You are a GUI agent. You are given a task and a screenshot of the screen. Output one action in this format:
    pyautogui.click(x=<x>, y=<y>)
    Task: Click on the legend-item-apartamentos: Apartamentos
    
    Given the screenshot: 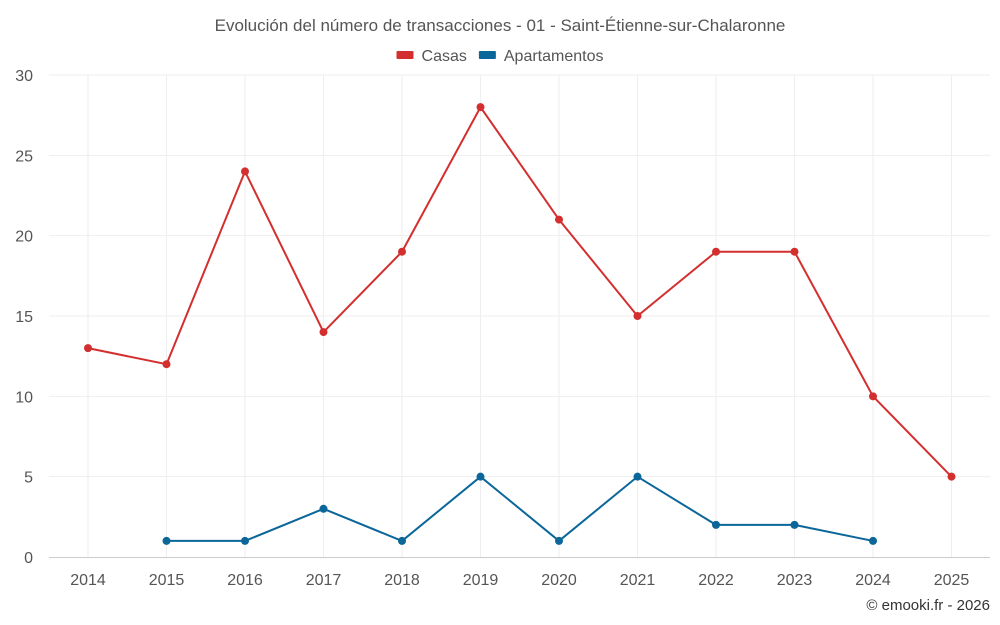 What is the action you would take?
    pyautogui.click(x=541, y=56)
    